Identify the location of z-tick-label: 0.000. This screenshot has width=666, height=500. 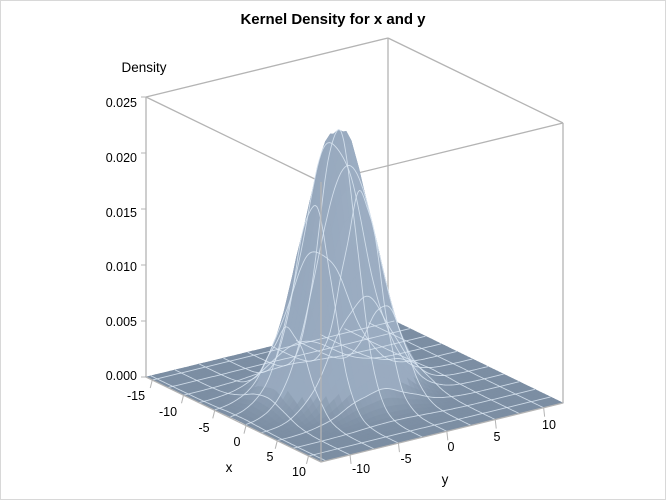
(121, 376).